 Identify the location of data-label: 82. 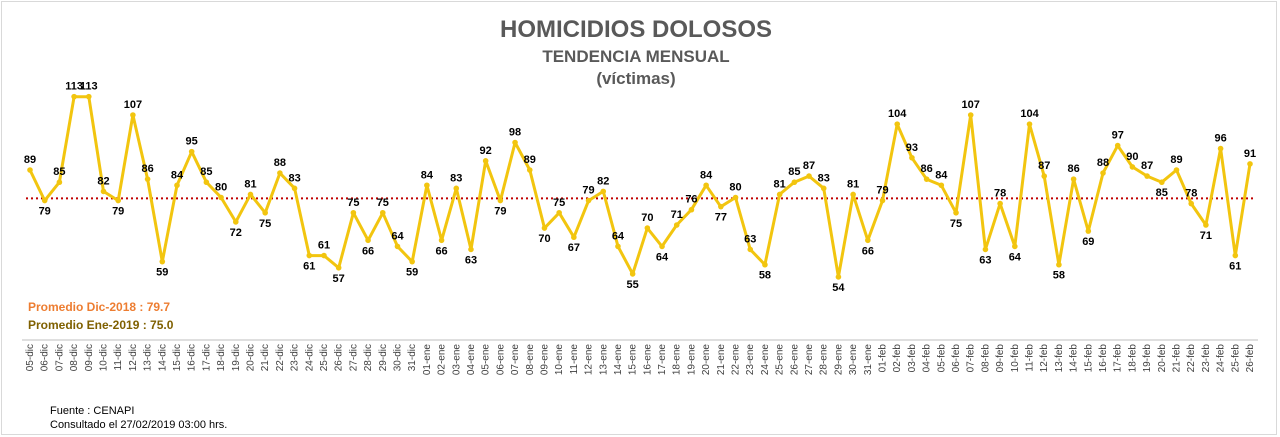
(603, 181).